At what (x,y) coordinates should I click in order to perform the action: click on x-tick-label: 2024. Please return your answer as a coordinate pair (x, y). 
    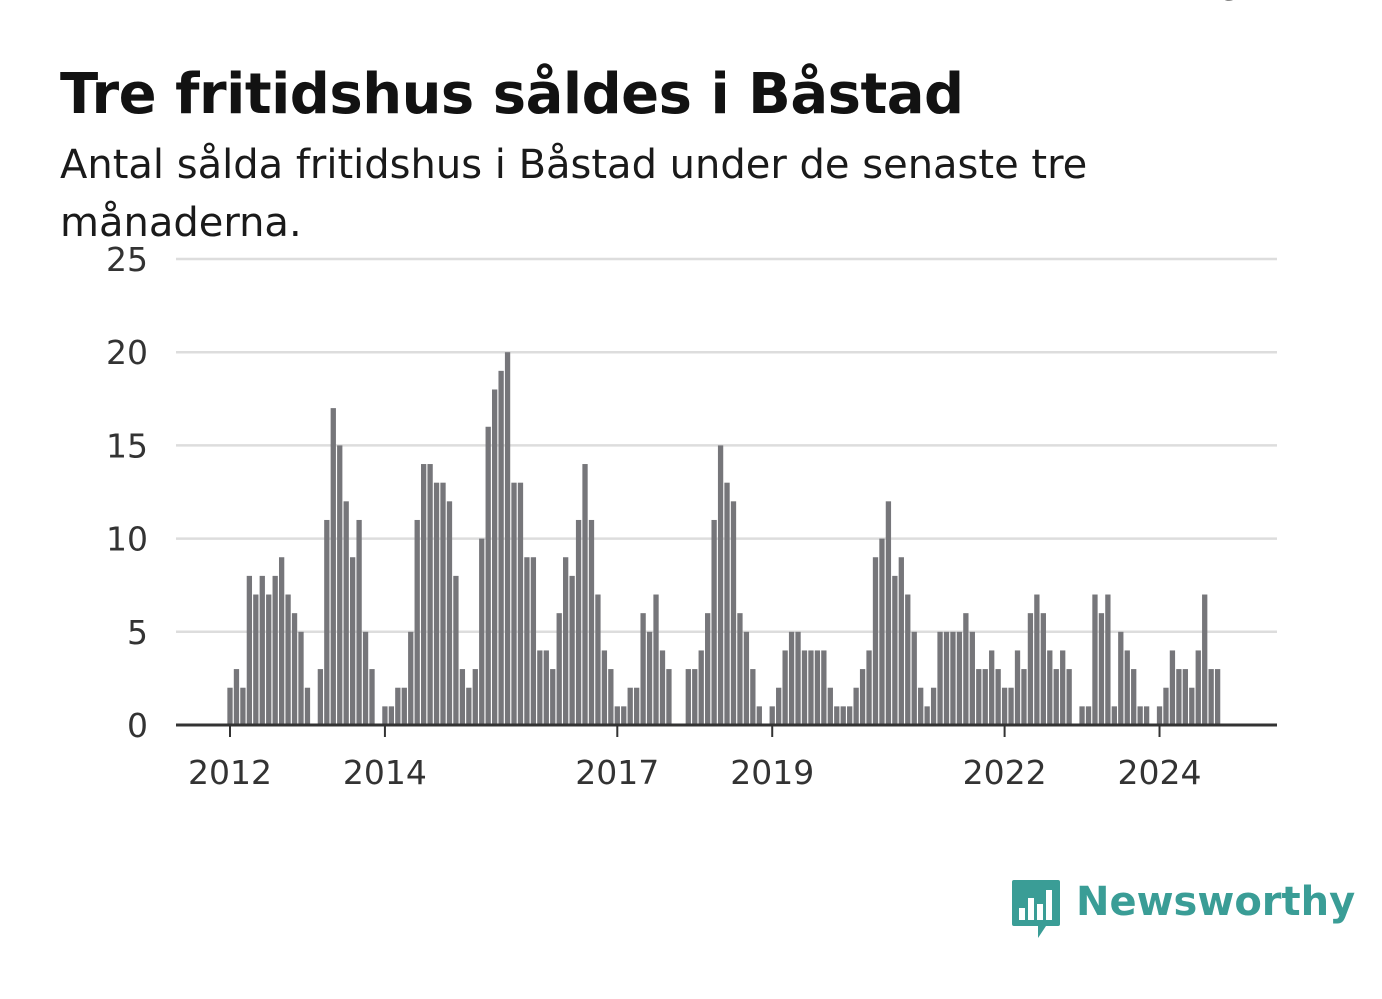
    Looking at the image, I should click on (1160, 772).